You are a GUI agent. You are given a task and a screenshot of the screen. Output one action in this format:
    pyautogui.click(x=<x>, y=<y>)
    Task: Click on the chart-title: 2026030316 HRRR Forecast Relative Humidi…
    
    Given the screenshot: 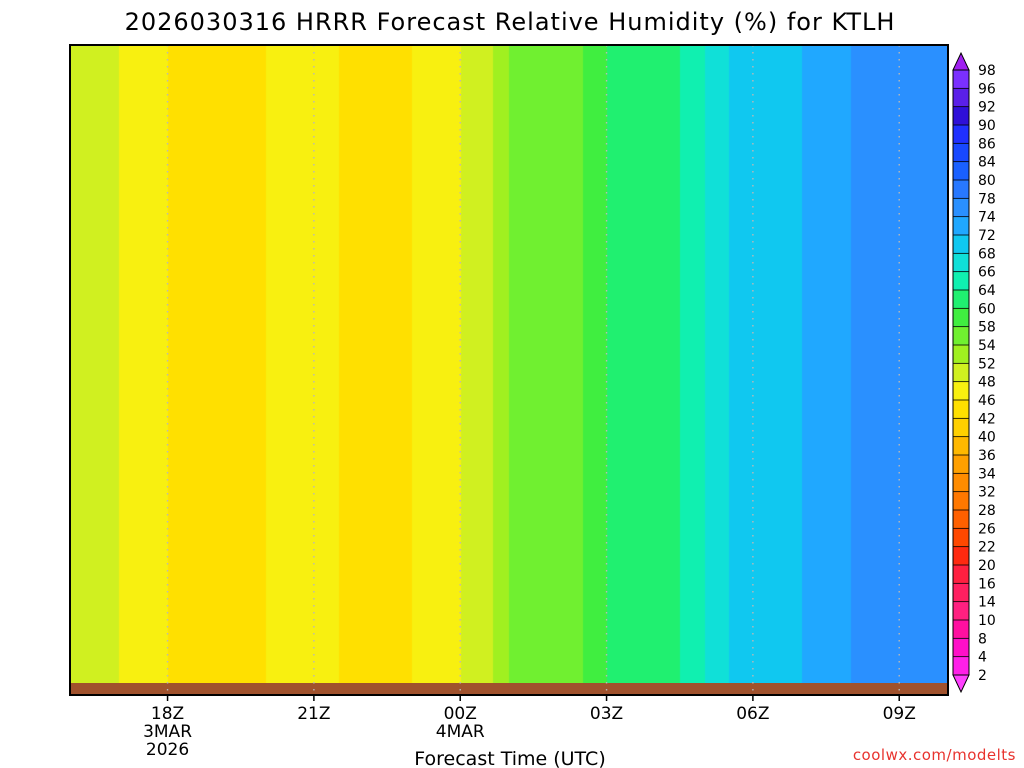 What is the action you would take?
    pyautogui.click(x=510, y=22)
    